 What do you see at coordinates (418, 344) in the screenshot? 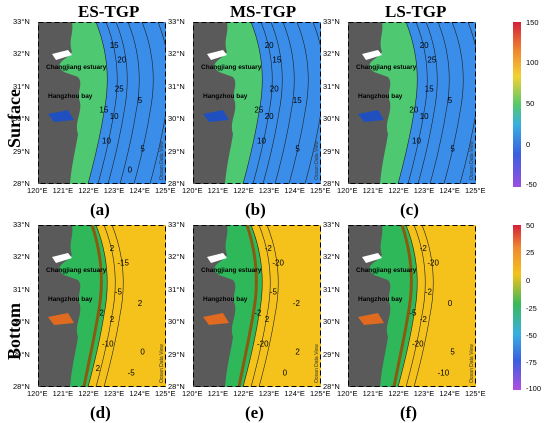
I see `contour-label: -20` at bounding box center [418, 344].